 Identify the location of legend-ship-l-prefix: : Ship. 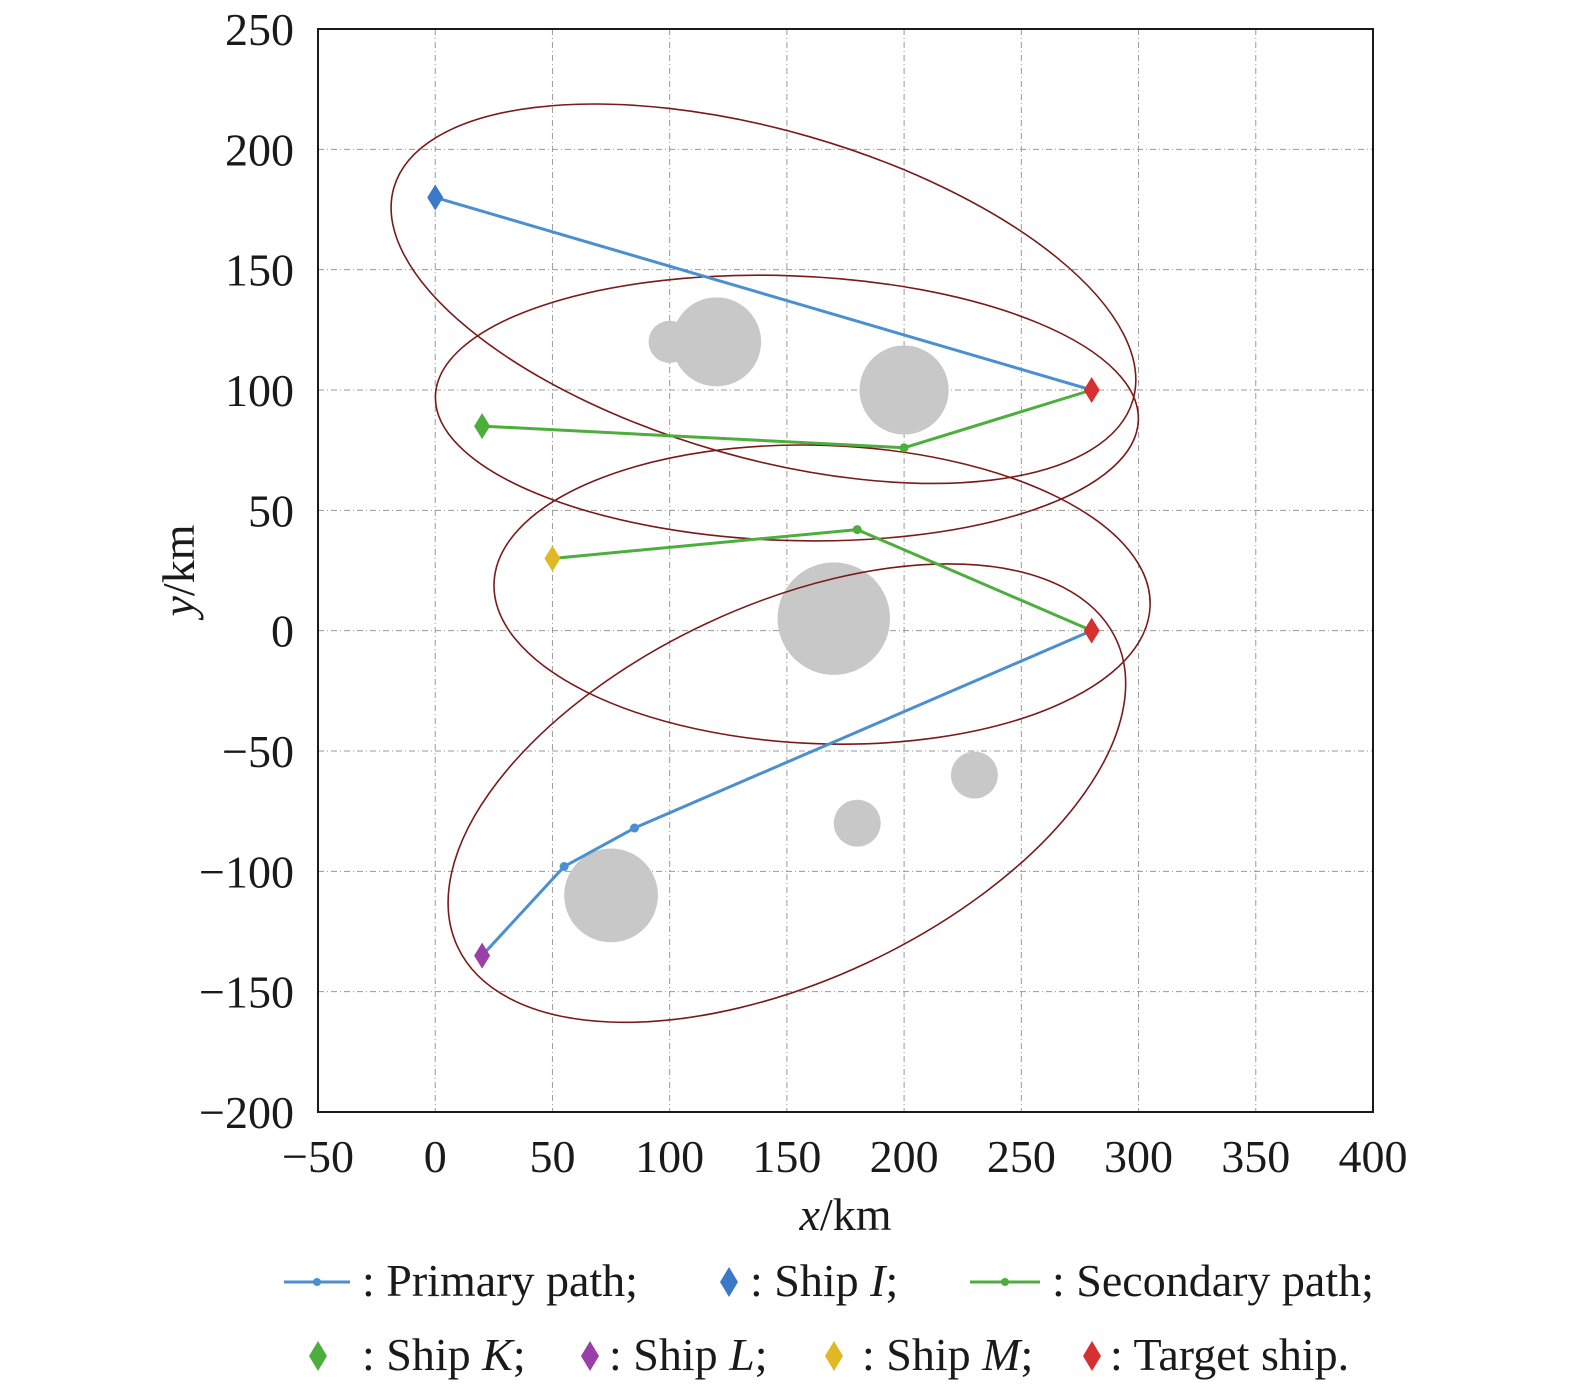
(669, 1354).